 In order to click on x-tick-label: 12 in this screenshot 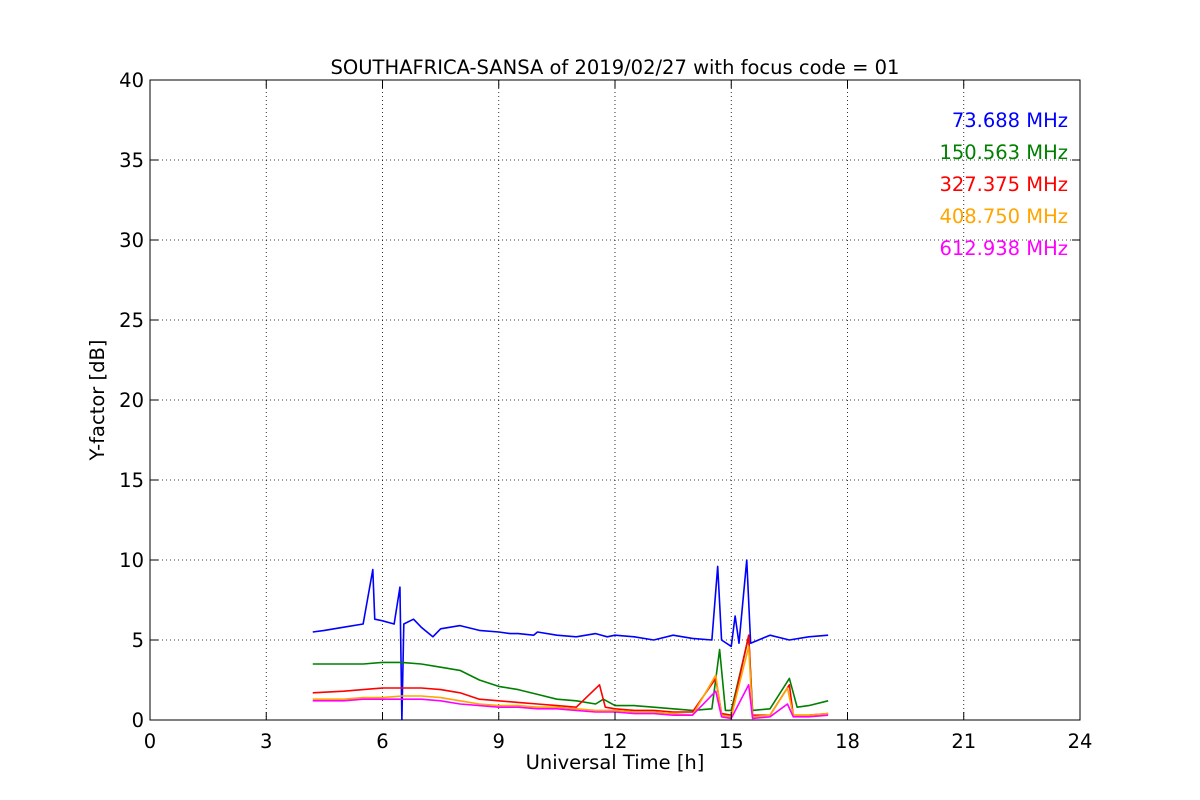, I will do `click(615, 741)`.